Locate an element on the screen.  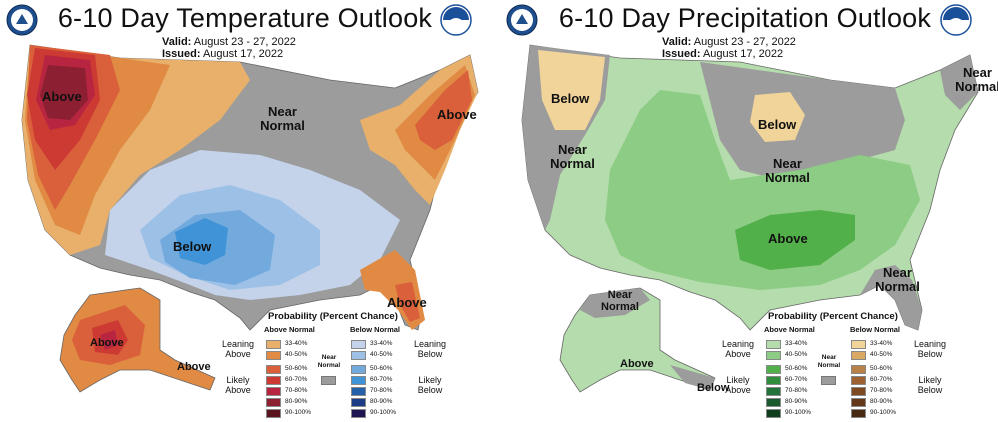
label-near-normal-alaska: Near Normal is located at coordinates (620, 301).